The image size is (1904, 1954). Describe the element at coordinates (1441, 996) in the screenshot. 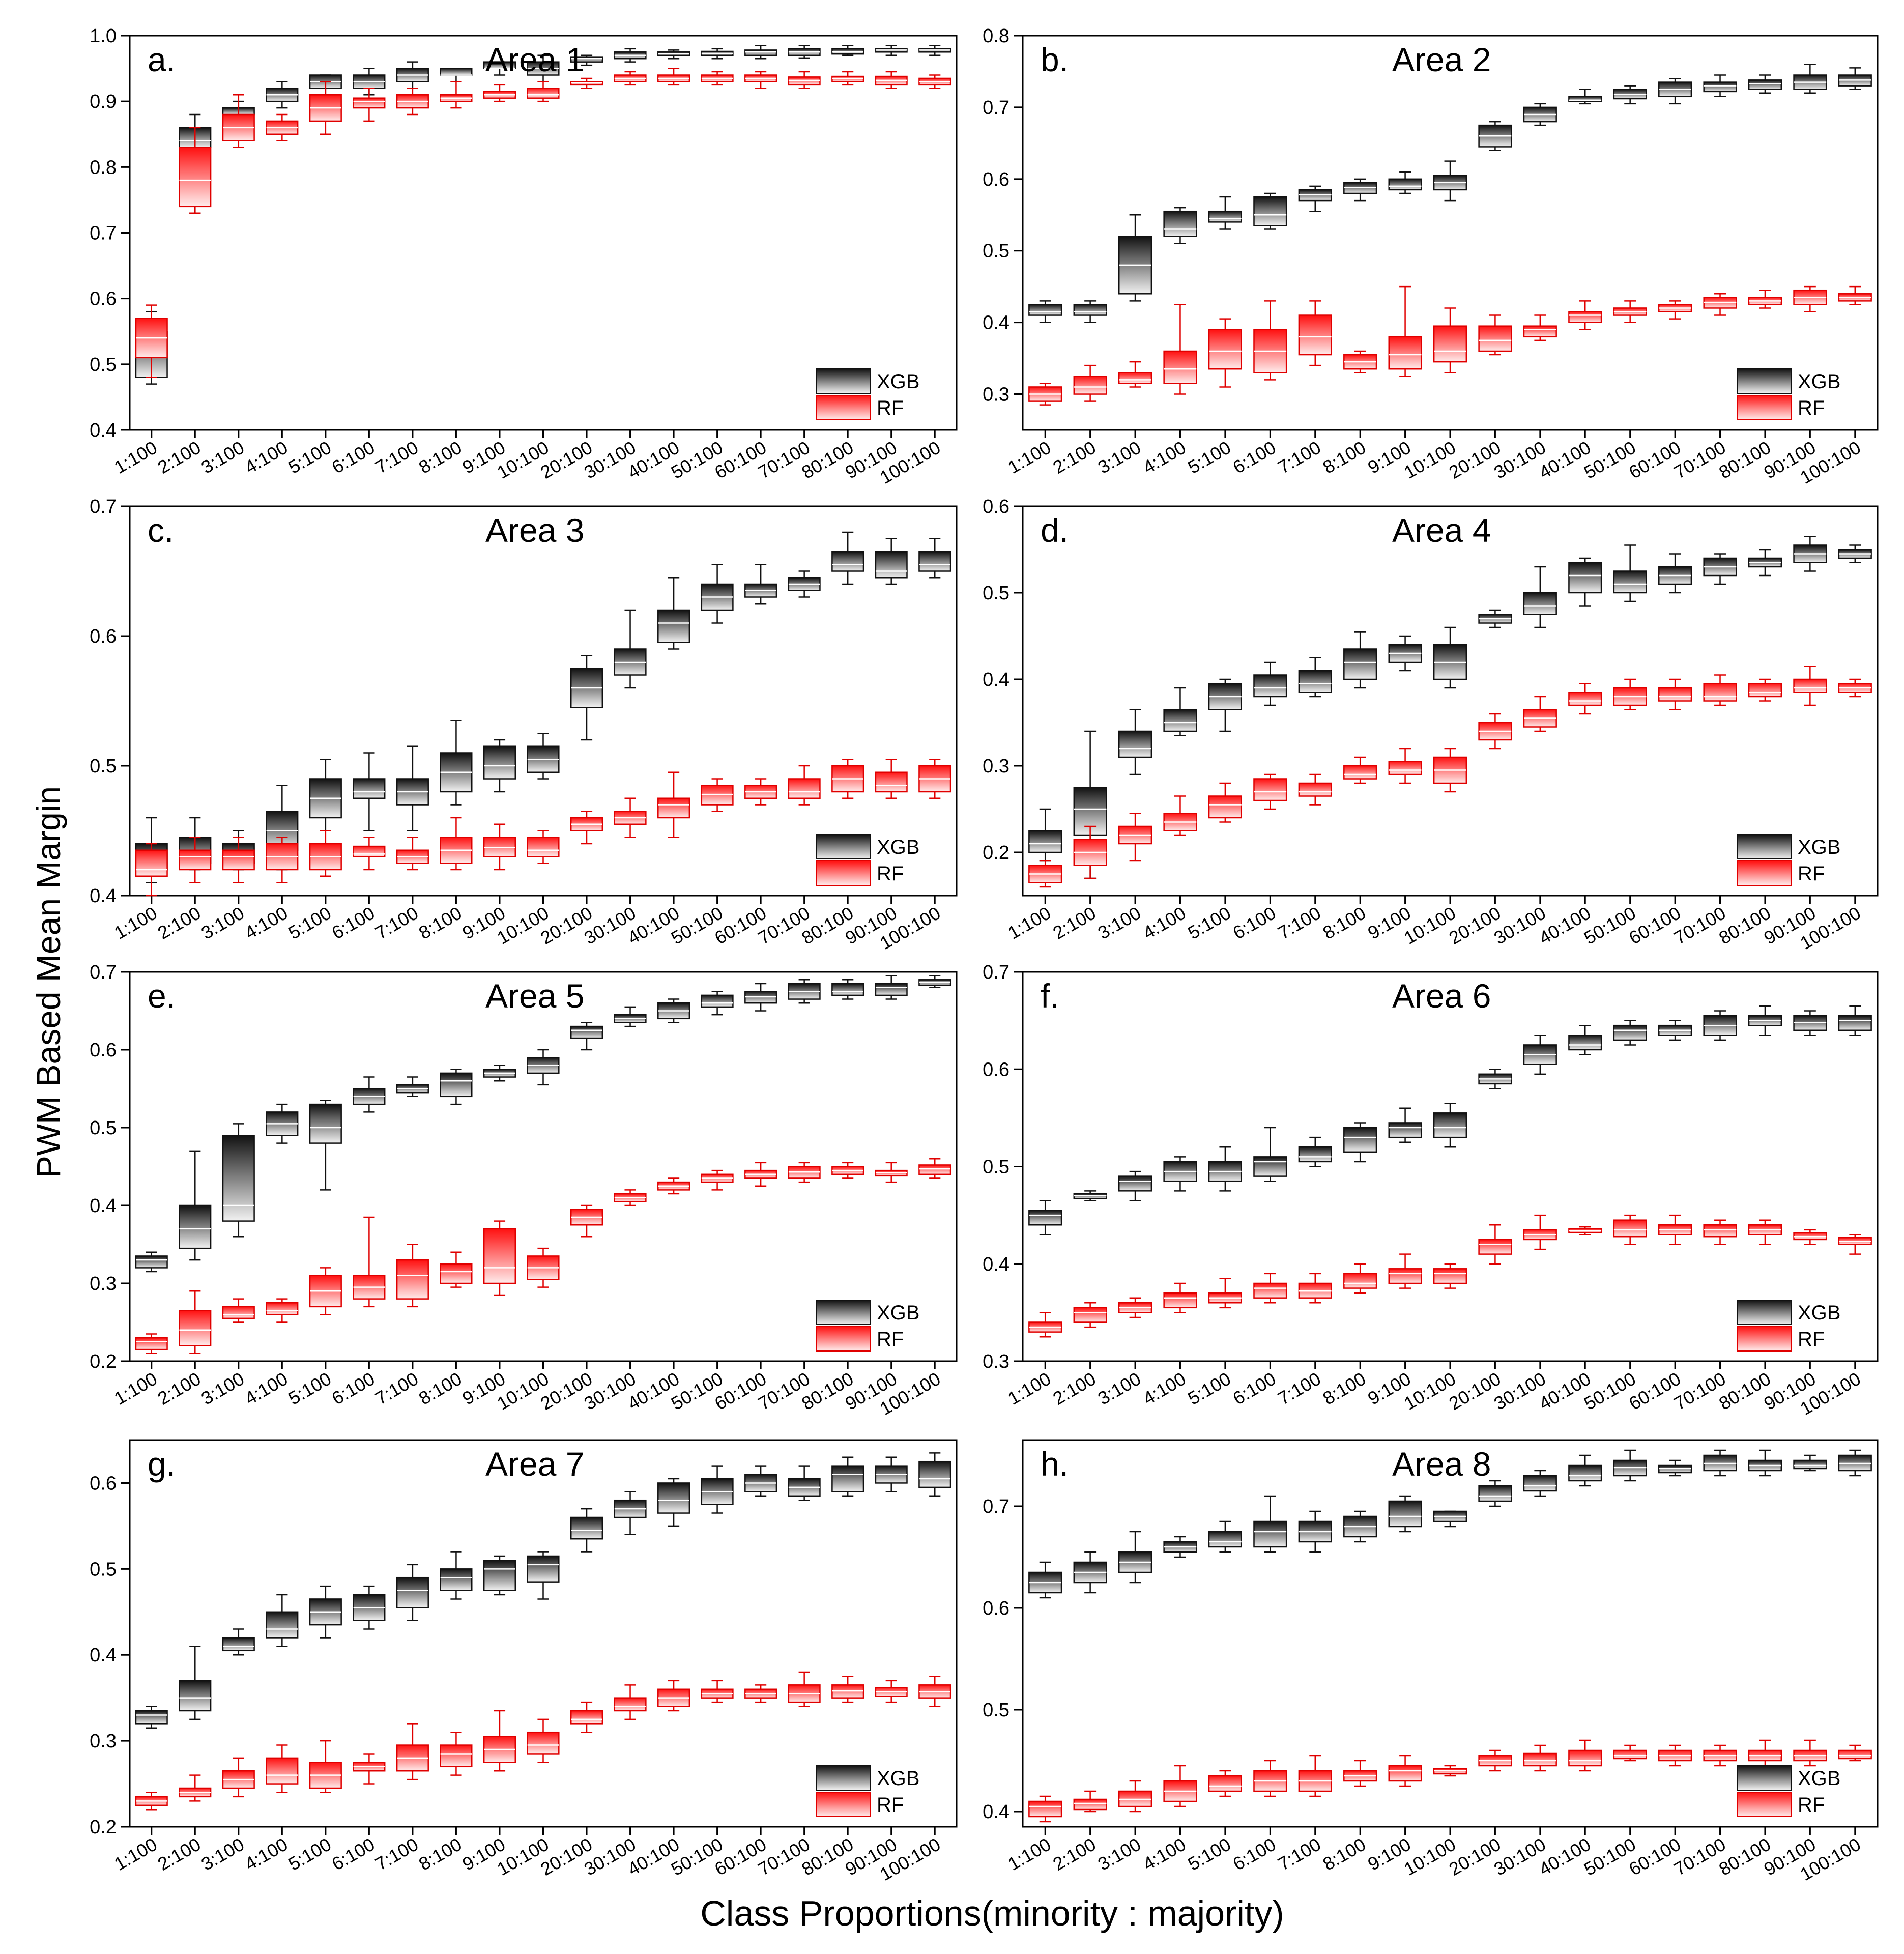

I see `panel-title: Area 6` at that location.